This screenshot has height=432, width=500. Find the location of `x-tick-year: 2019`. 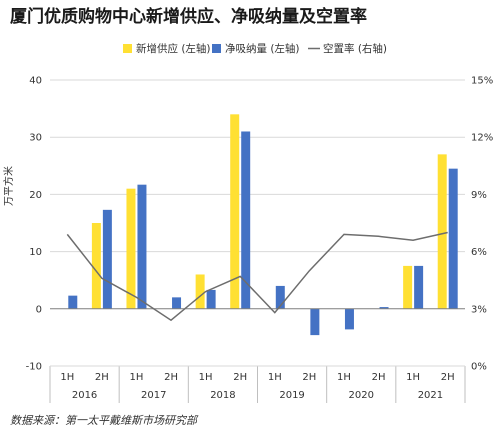

x-tick-year: 2019 is located at coordinates (291, 395).